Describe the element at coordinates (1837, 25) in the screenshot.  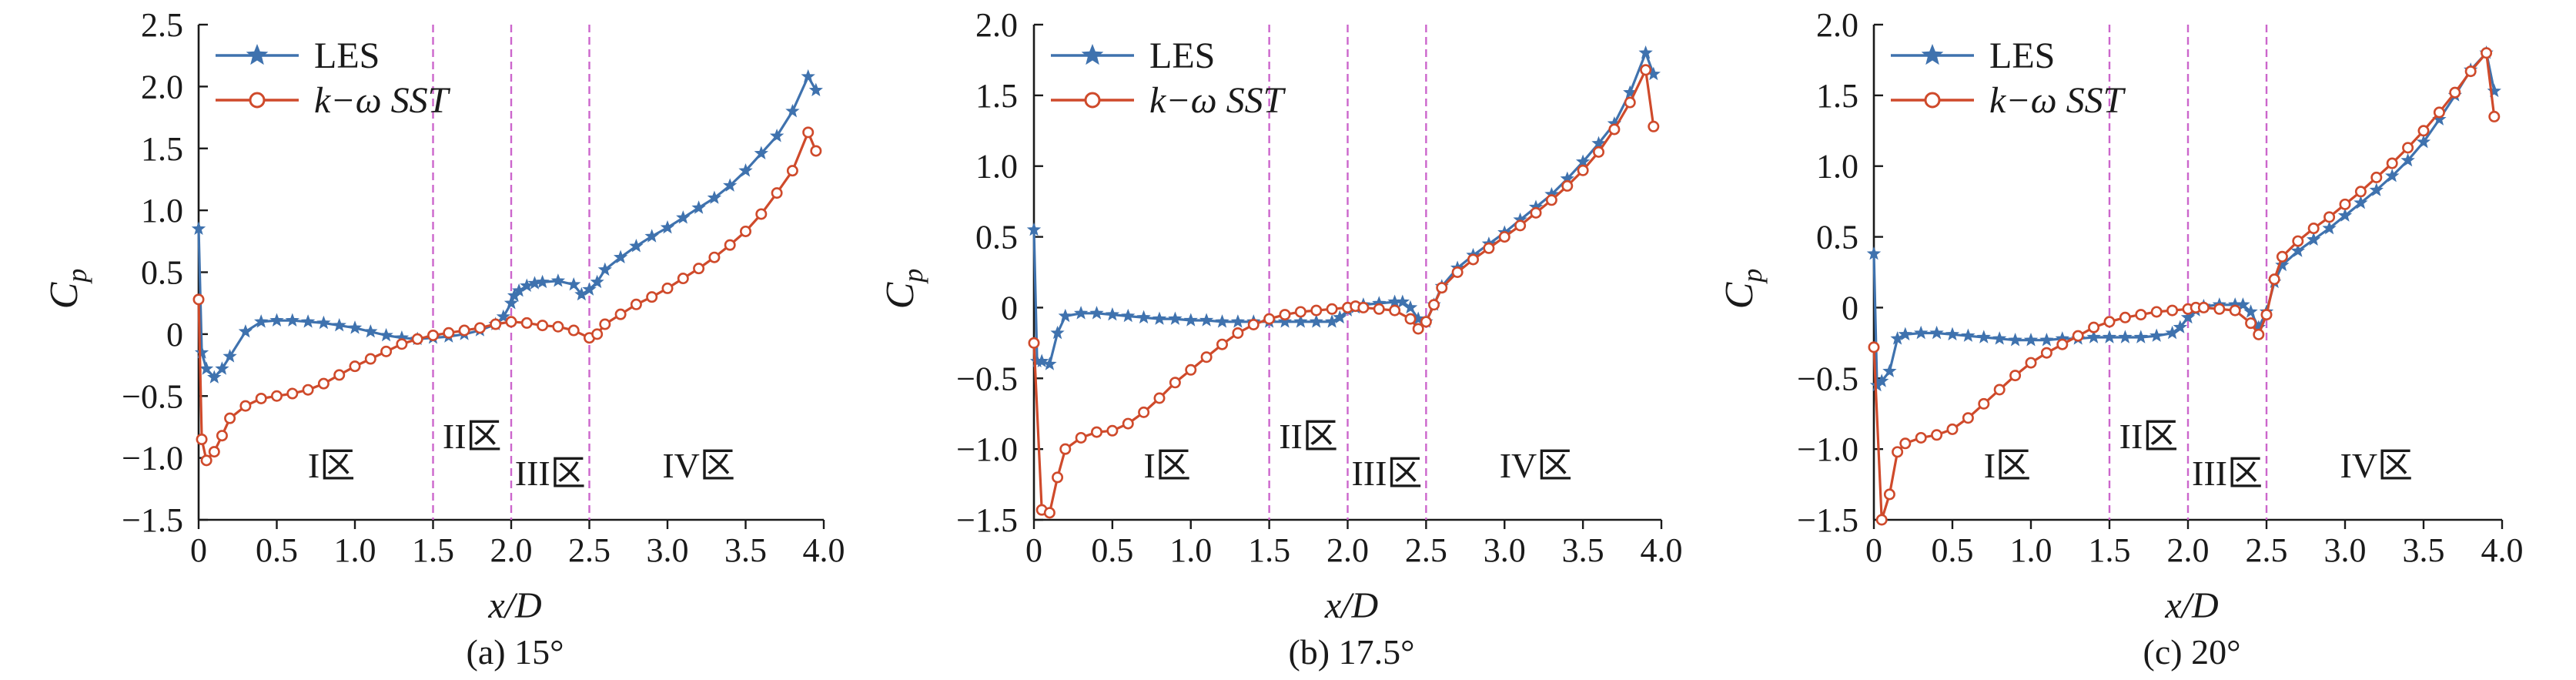
I see `y-tick-label: 2.0` at that location.